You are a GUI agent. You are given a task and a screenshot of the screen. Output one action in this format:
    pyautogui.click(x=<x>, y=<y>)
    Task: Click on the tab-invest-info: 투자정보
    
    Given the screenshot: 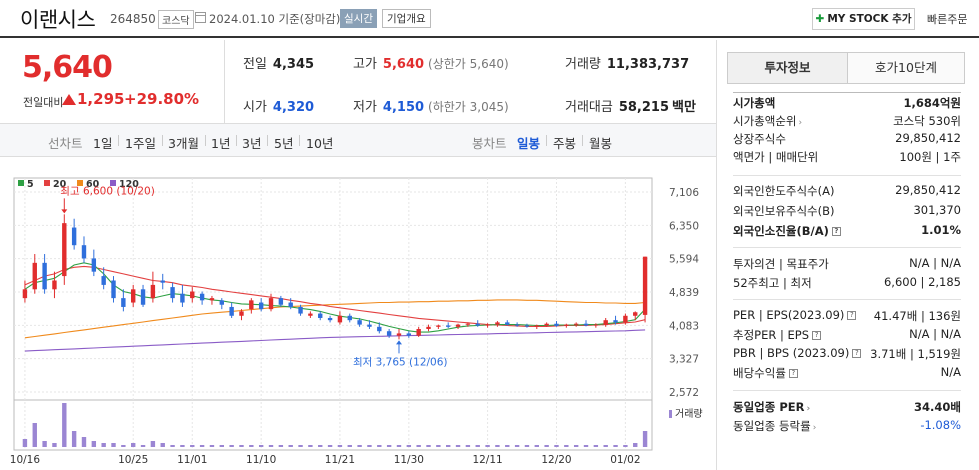 What is the action you would take?
    pyautogui.click(x=787, y=68)
    